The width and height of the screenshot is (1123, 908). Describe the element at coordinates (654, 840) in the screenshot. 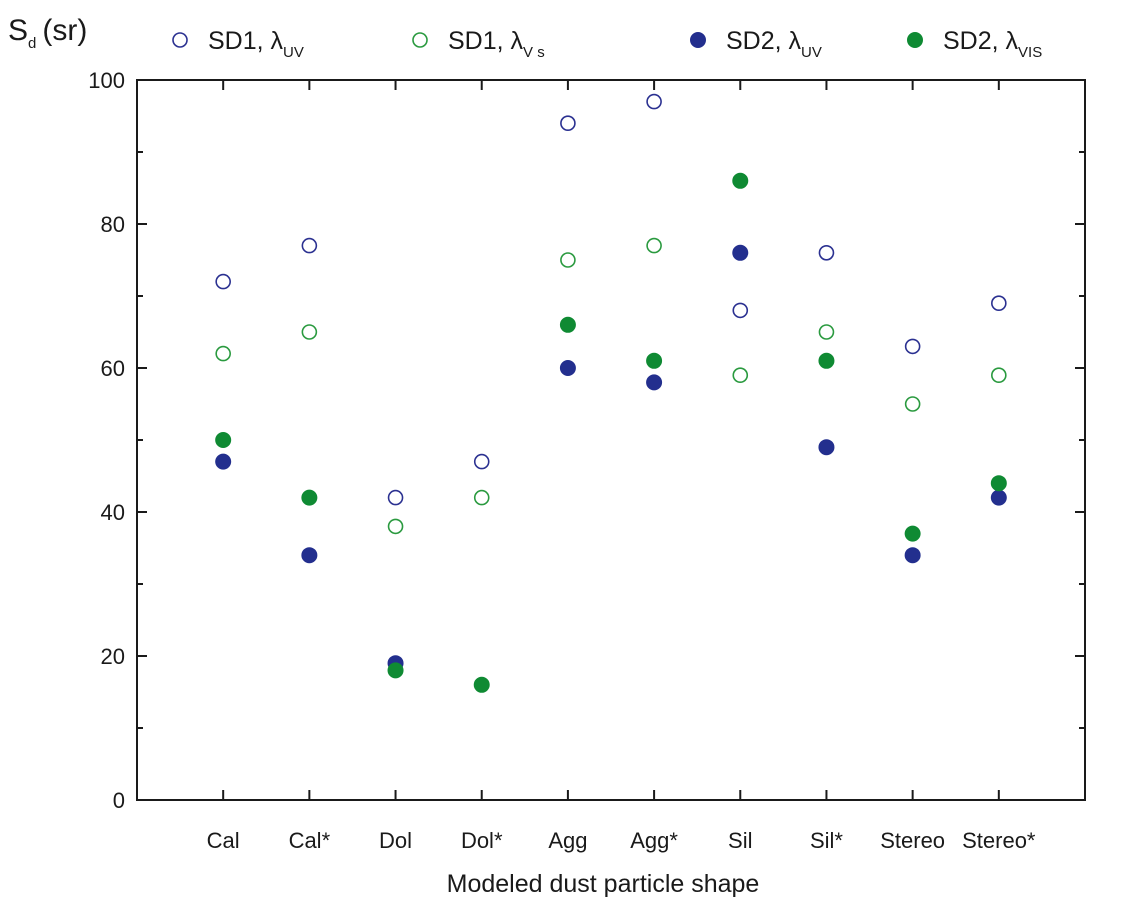

I see `x-tick-label: Agg*` at that location.